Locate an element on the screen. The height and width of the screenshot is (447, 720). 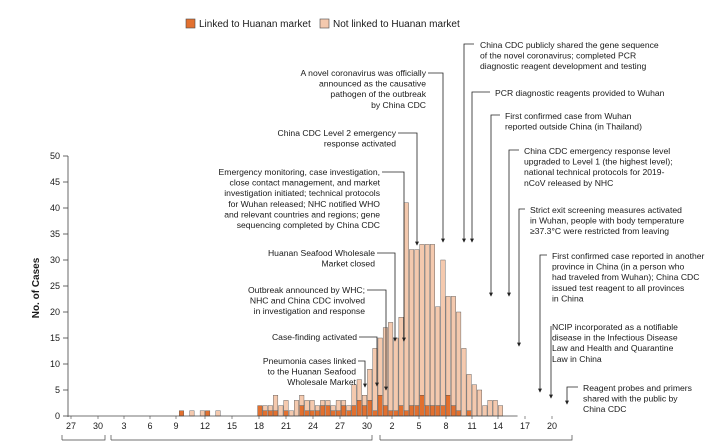
y-tick-label: 10 is located at coordinates (55, 364).